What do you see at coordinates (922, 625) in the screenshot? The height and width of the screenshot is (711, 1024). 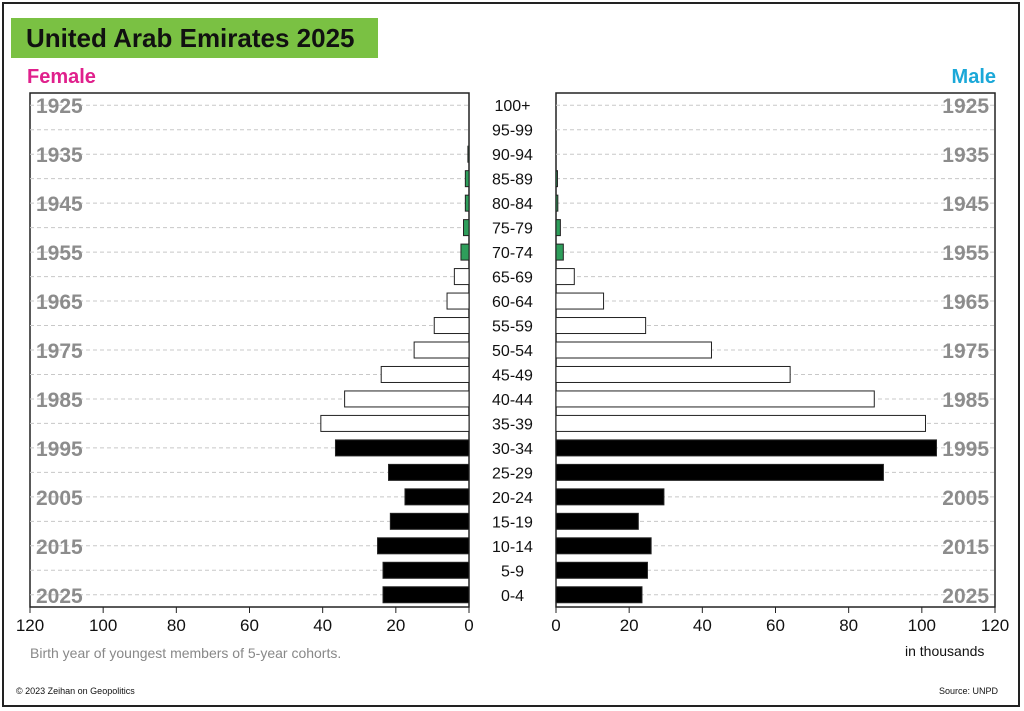 I see `x-tick-label-right: 100` at bounding box center [922, 625].